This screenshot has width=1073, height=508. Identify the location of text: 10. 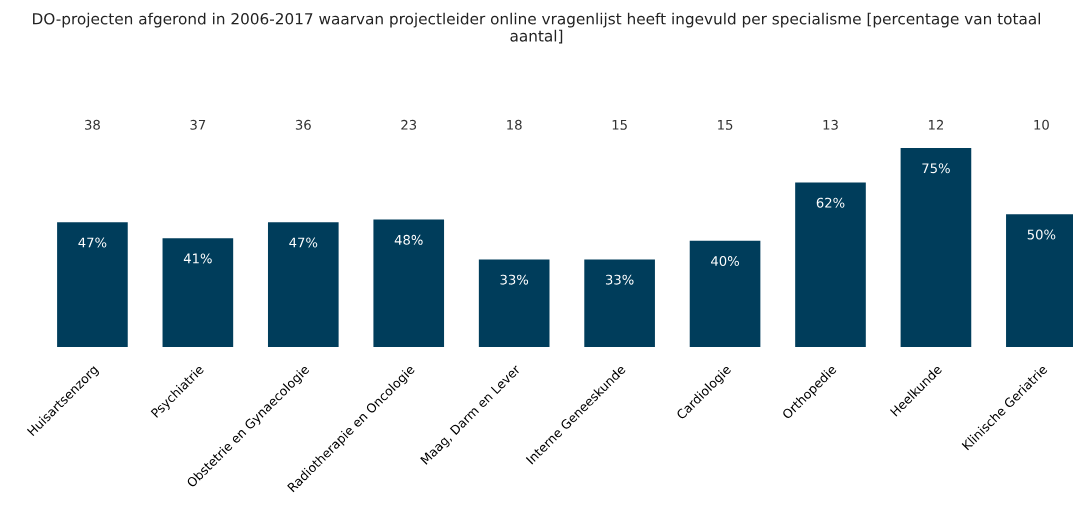
(1041, 124).